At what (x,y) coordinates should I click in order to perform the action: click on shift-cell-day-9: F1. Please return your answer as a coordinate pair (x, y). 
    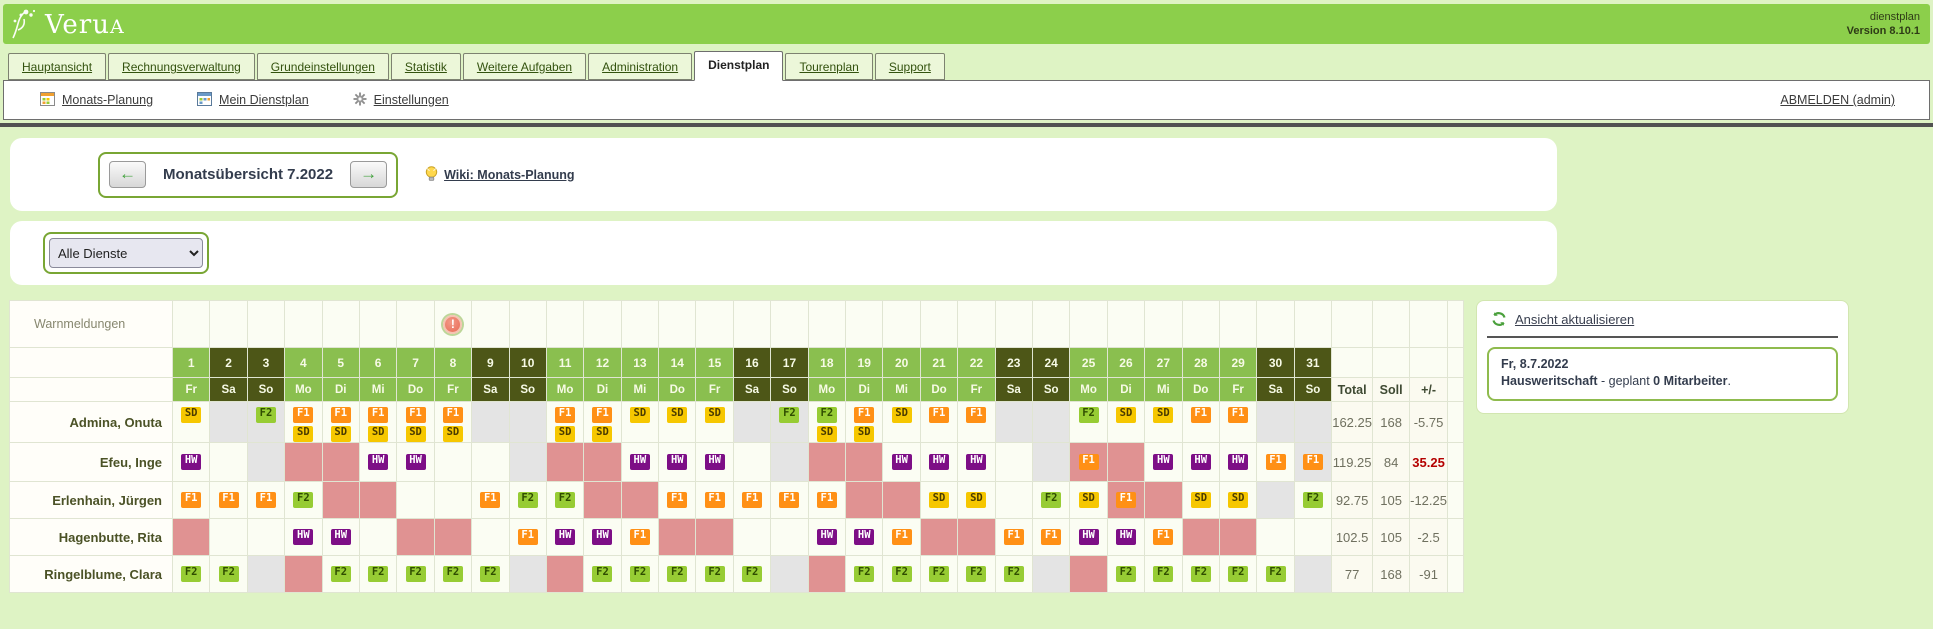
    Looking at the image, I should click on (490, 500).